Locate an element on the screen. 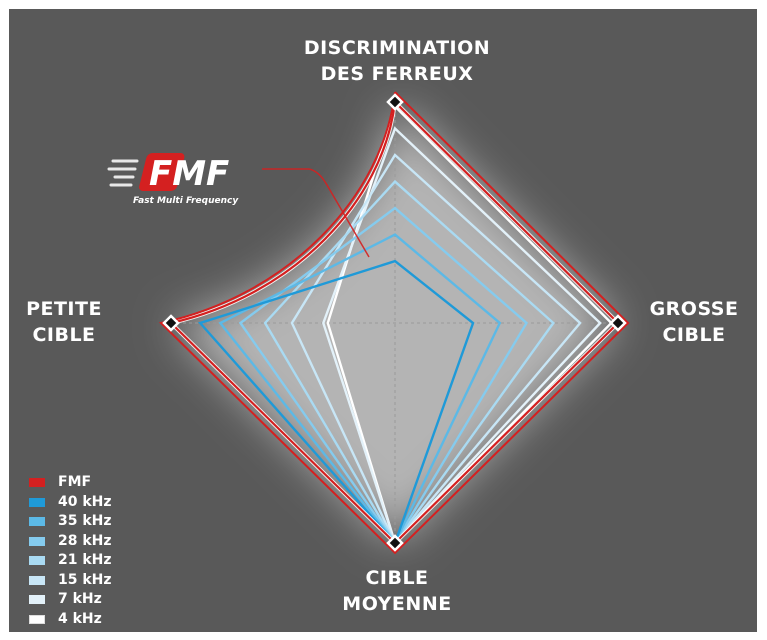  axis-label-right: GROSSE CIBLE is located at coordinates (694, 322).